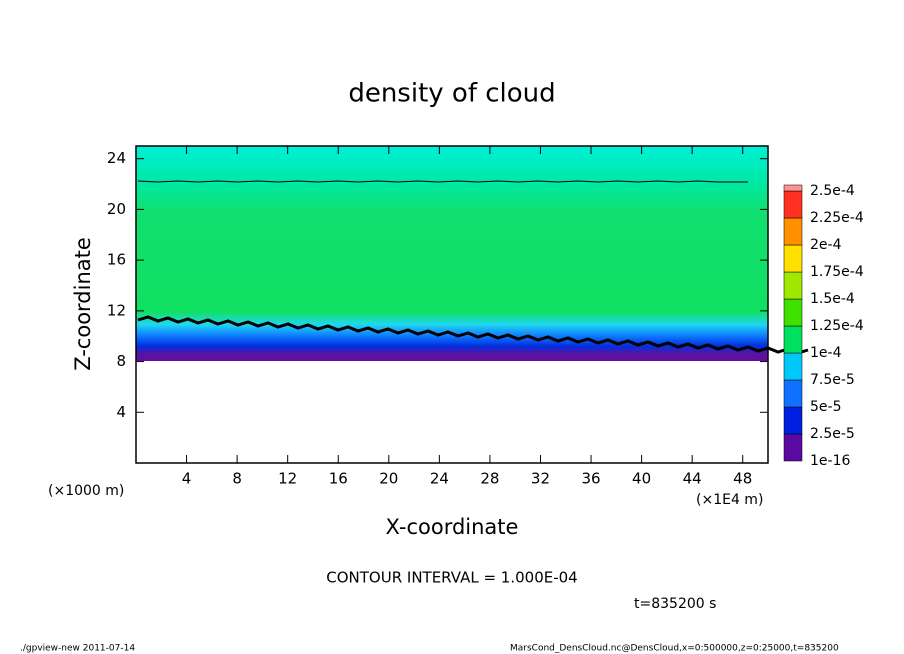 The height and width of the screenshot is (654, 904). Describe the element at coordinates (826, 353) in the screenshot. I see `colorbar-label: 1e-4` at that location.